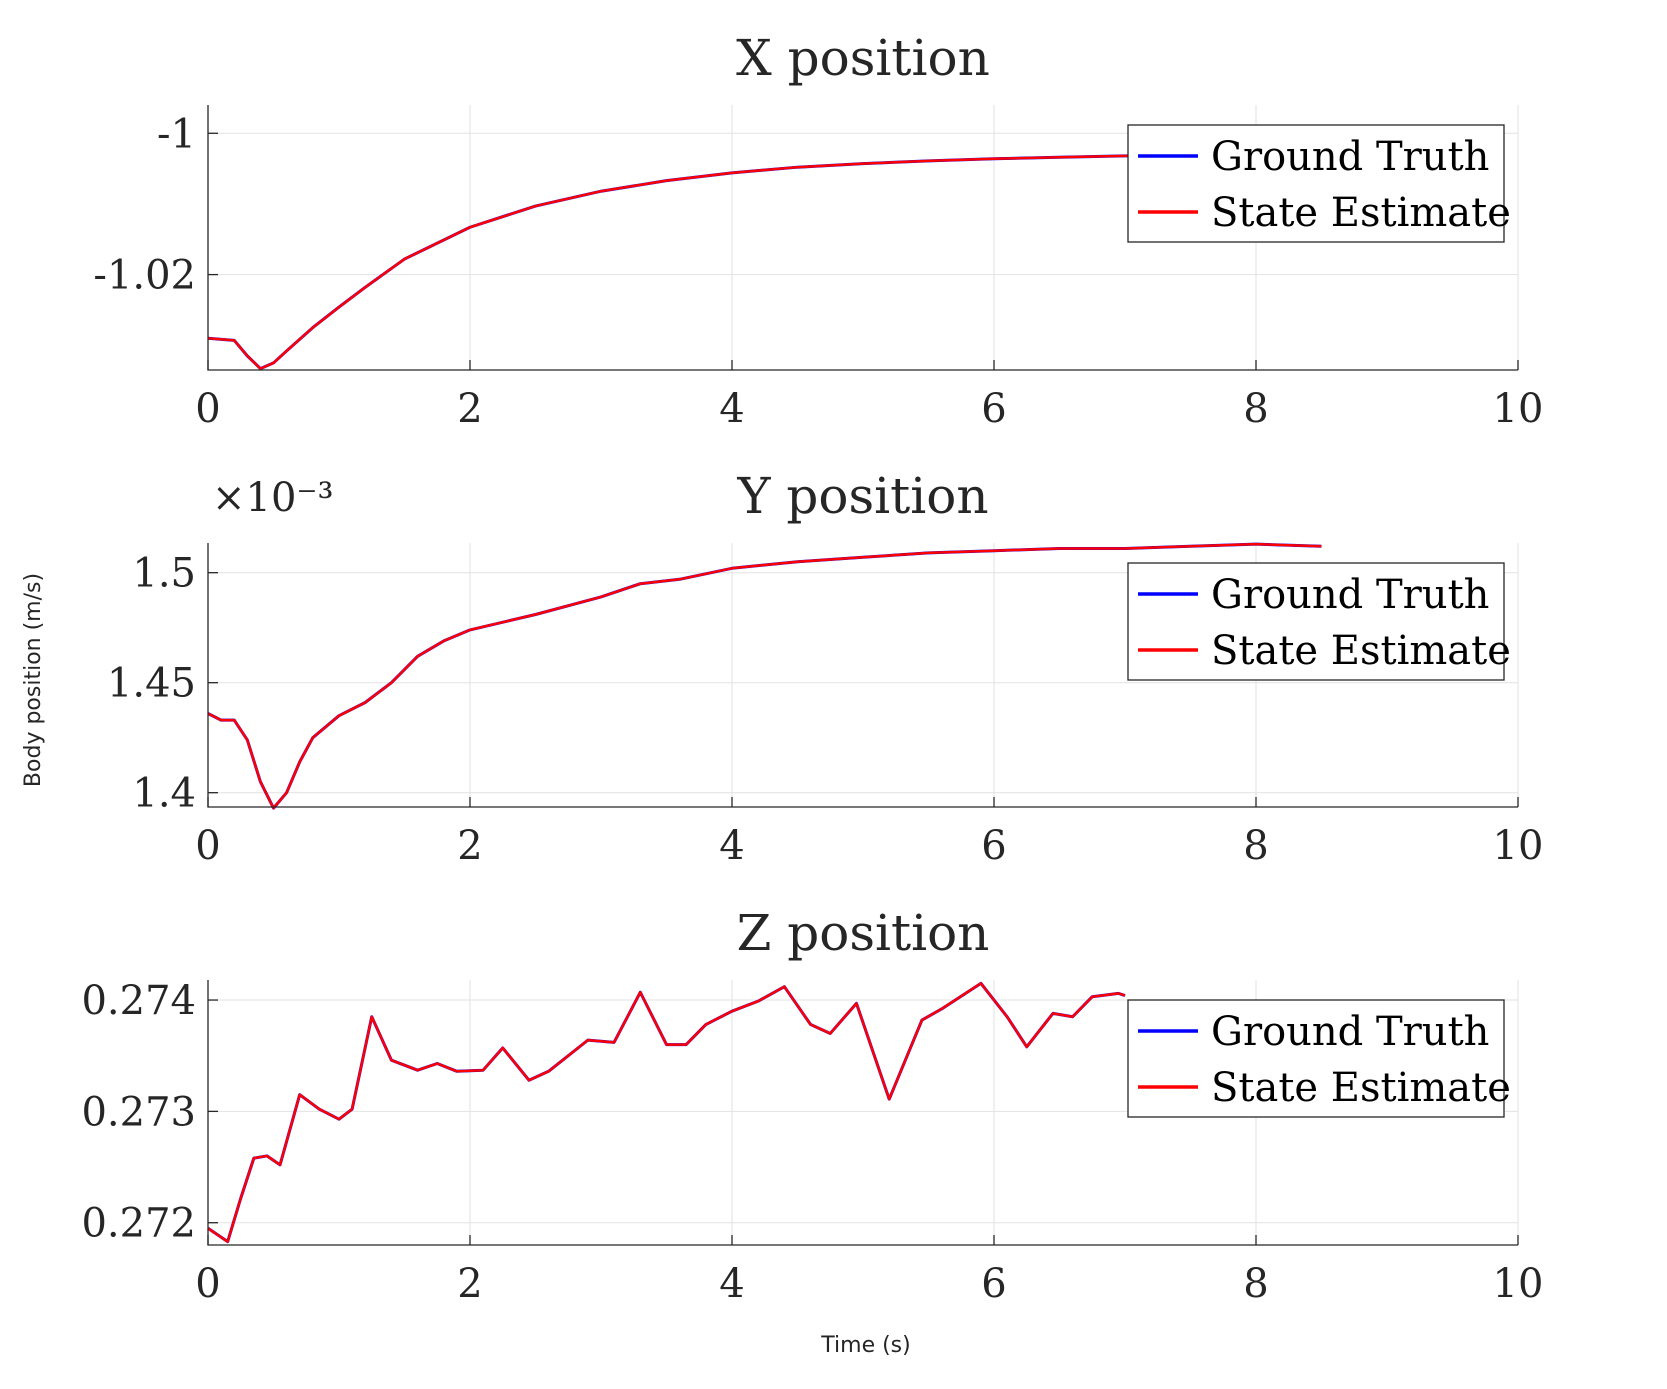 This screenshot has width=1667, height=1389. I want to click on y-tick-label: 1.5, so click(164, 574).